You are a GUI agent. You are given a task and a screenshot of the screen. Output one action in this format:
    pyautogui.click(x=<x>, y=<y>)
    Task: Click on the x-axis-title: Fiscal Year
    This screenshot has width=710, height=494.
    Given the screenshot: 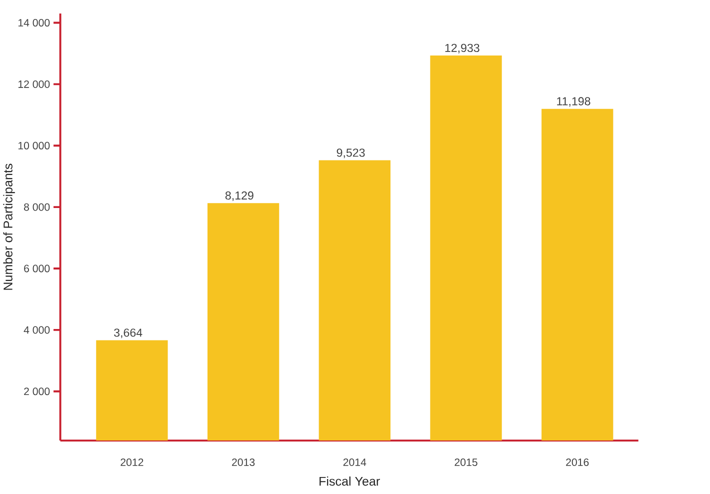 What is the action you would take?
    pyautogui.click(x=350, y=481)
    